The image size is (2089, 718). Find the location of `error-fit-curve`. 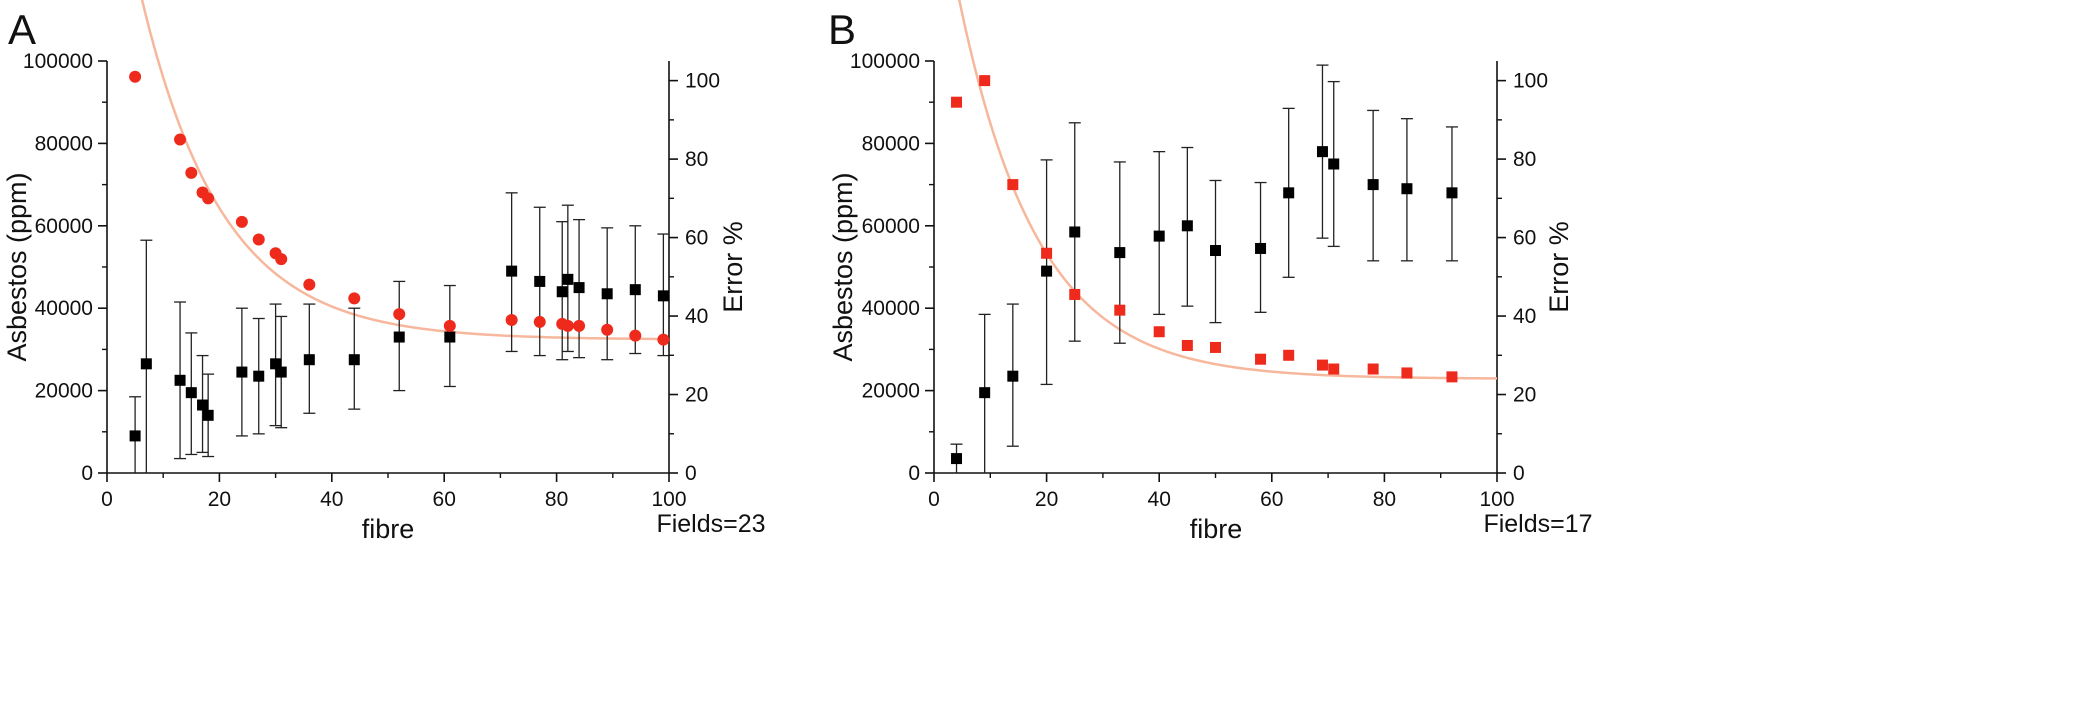

error-fit-curve is located at coordinates (1228, 190).